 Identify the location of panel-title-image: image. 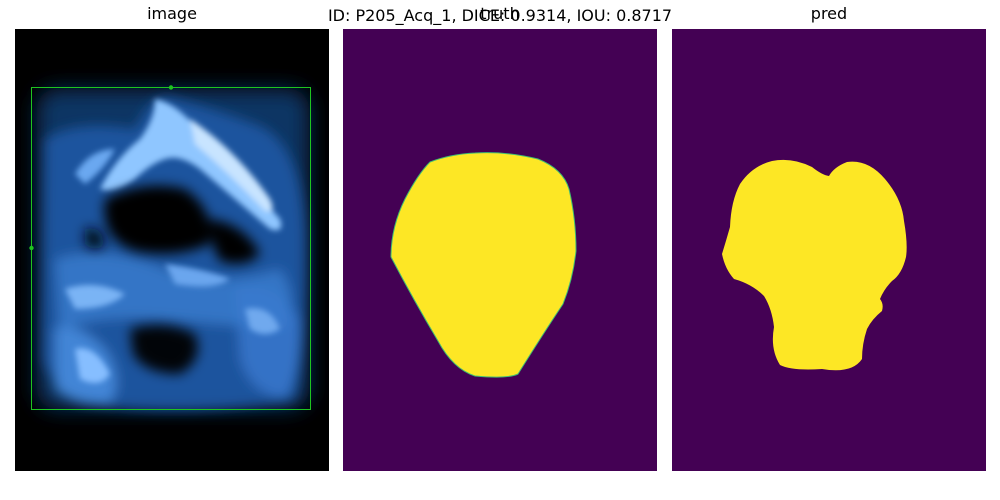
(172, 13).